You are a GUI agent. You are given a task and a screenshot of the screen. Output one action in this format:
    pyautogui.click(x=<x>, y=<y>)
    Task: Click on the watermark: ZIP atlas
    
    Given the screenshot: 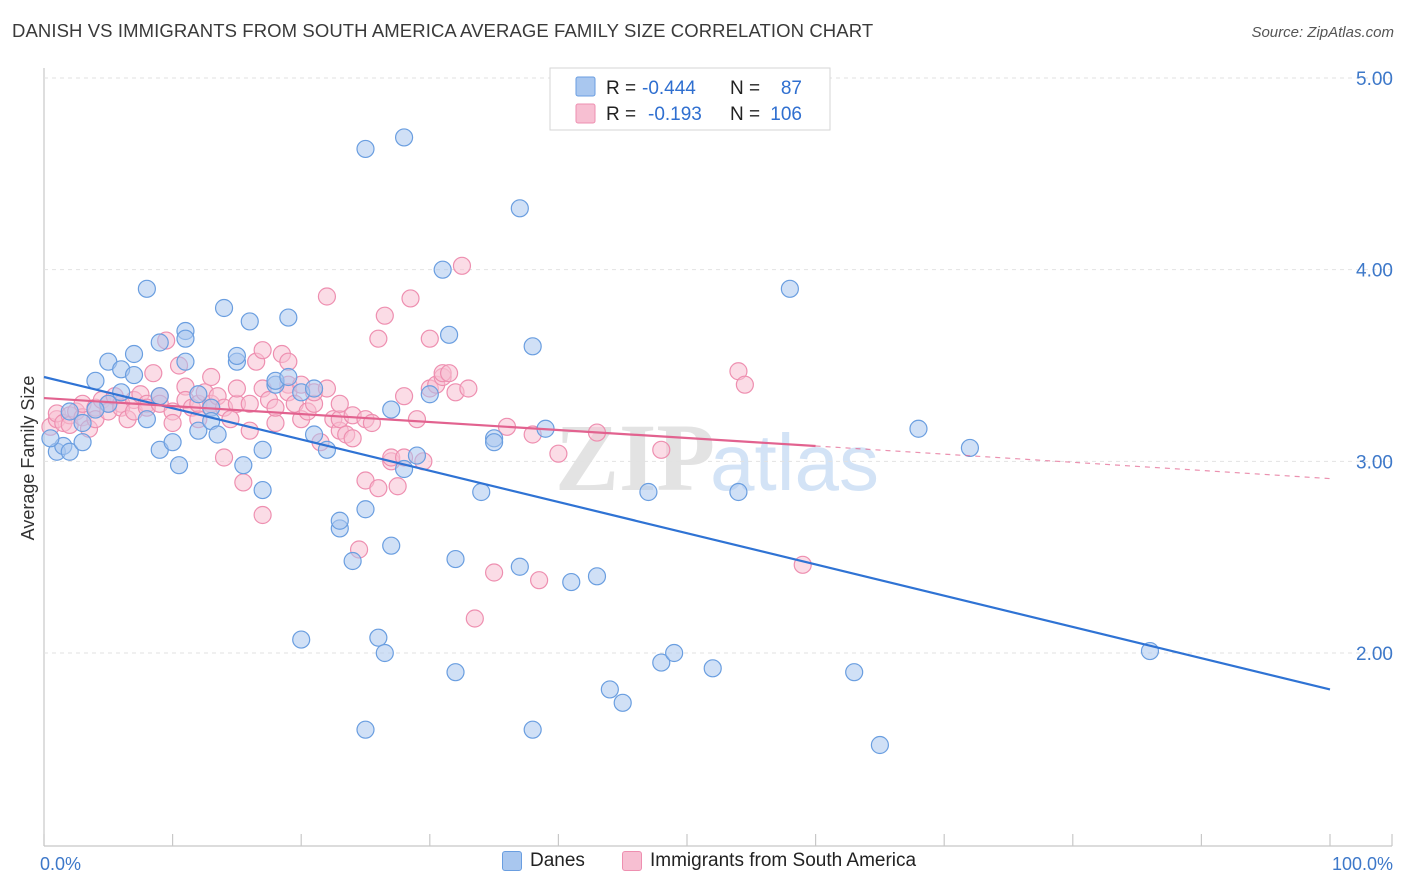 What is the action you would take?
    pyautogui.click(x=717, y=457)
    